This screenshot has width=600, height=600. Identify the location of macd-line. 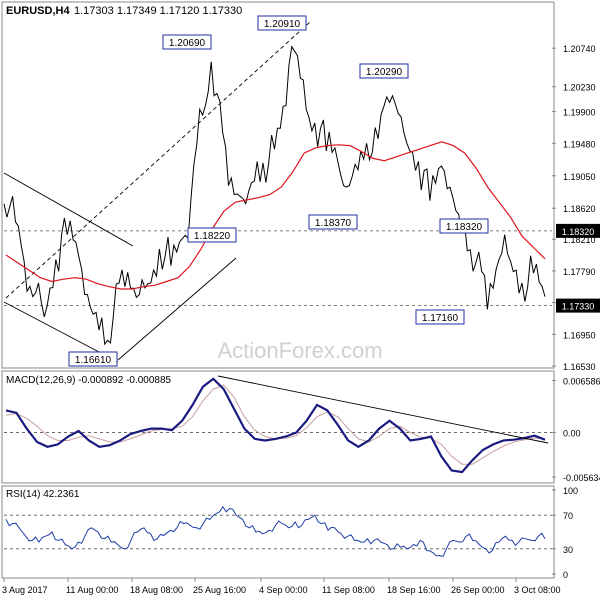
(275, 425).